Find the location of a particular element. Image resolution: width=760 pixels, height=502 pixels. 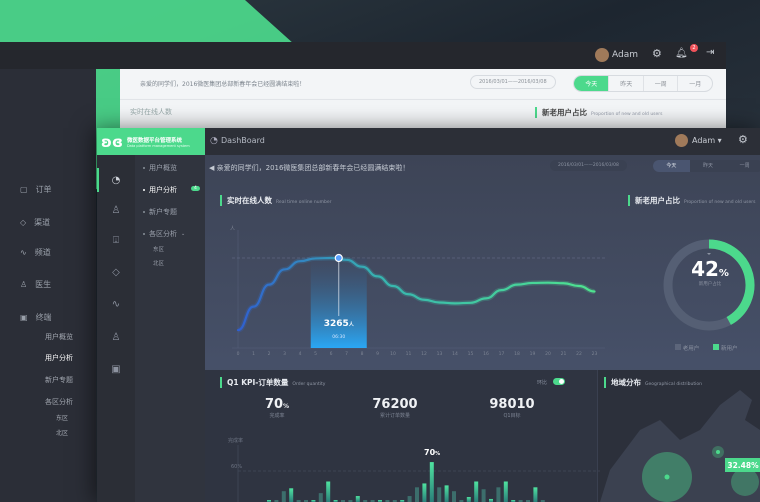

legend-old: 老用户 is located at coordinates (687, 348).